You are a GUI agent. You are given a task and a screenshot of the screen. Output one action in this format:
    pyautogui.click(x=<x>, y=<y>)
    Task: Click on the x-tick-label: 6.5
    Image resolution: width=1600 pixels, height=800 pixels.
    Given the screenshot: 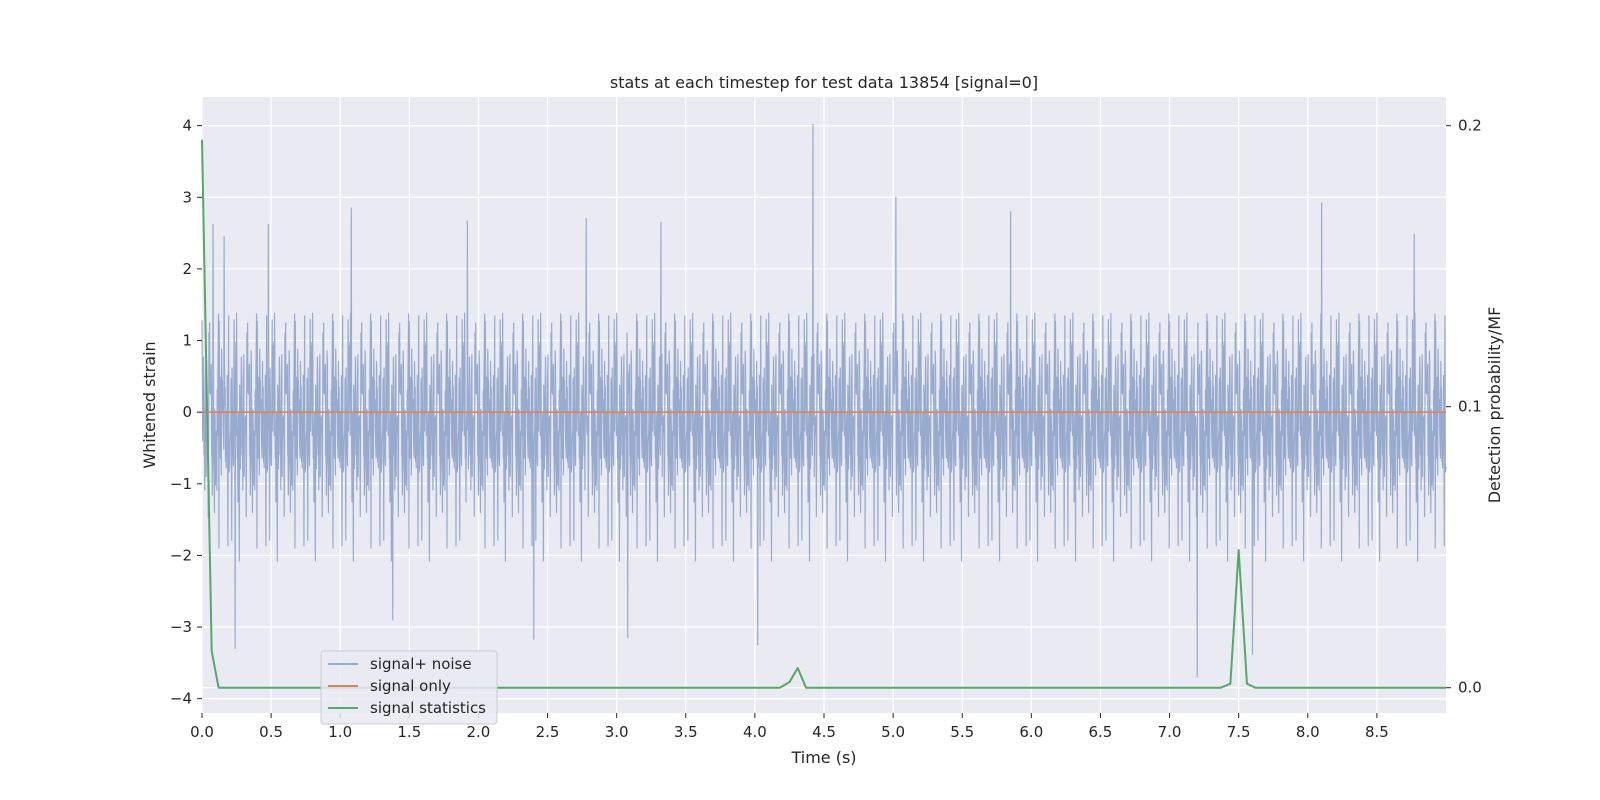 What is the action you would take?
    pyautogui.click(x=1101, y=732)
    